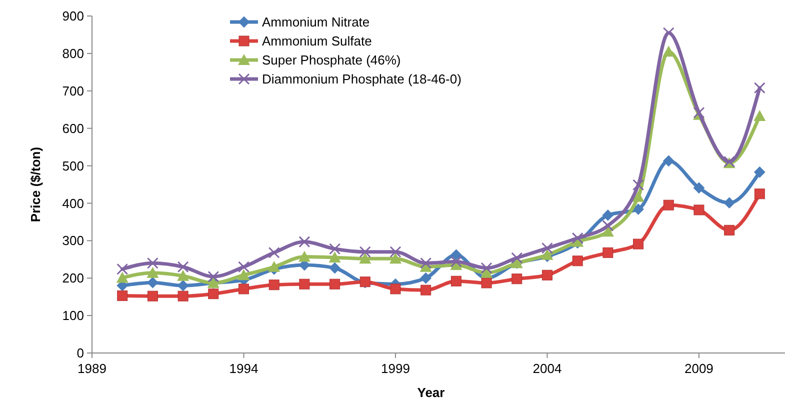  I want to click on y-tick-label: 600, so click(73, 128).